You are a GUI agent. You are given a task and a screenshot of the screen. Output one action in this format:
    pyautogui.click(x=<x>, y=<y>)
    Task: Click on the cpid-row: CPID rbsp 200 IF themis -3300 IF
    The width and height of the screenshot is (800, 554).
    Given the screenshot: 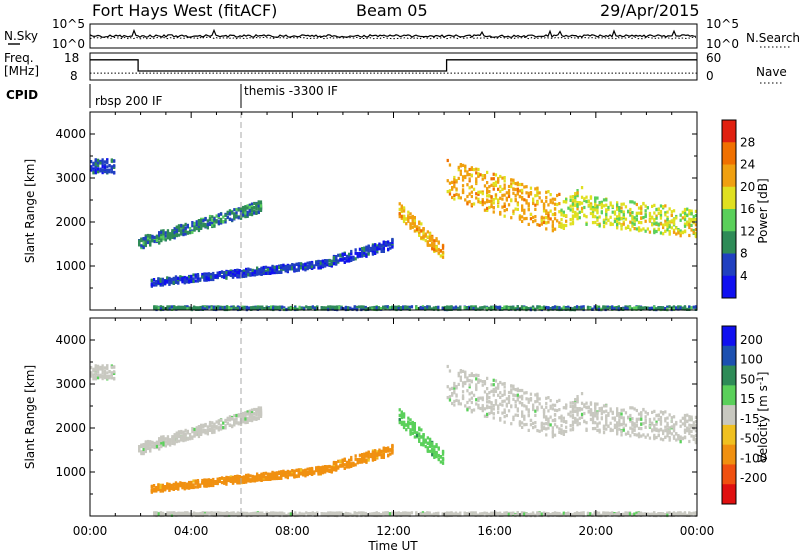 What is the action you would take?
    pyautogui.click(x=172, y=96)
    